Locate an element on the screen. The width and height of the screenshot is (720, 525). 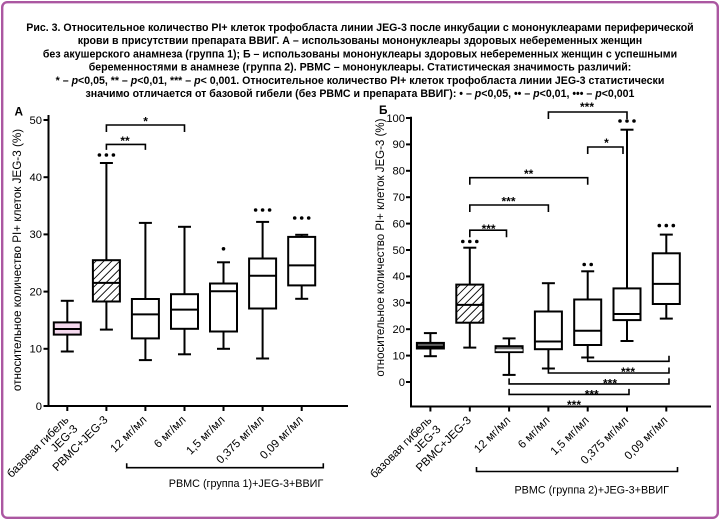
svg-text: 80 is located at coordinates (399, 172).